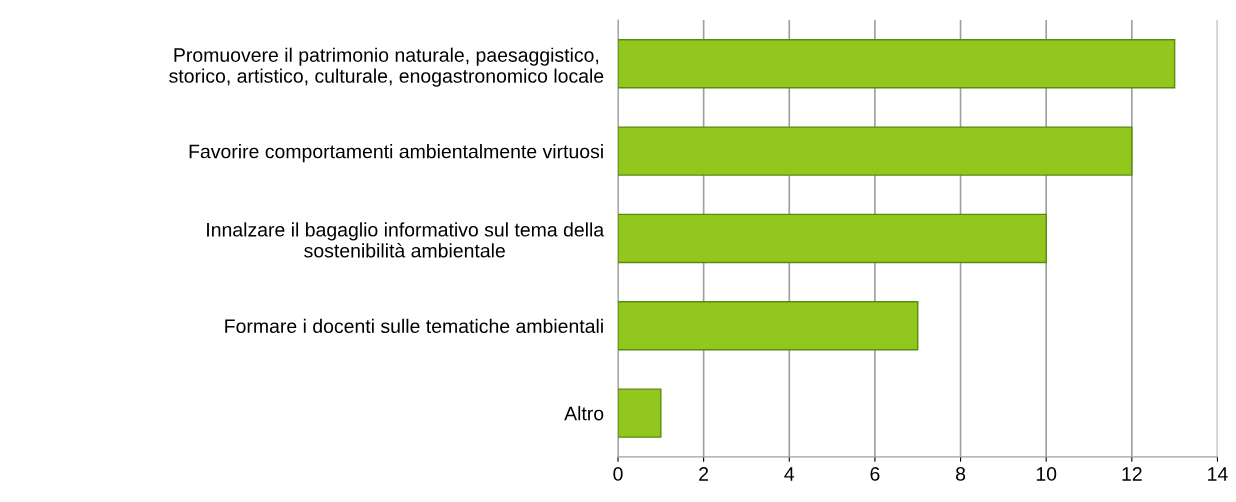  I want to click on y-tick-label: Promuovere il patrimonio naturale, paesaggistico, storico, artistico, culturale, enogastronomico locale, so click(386, 67).